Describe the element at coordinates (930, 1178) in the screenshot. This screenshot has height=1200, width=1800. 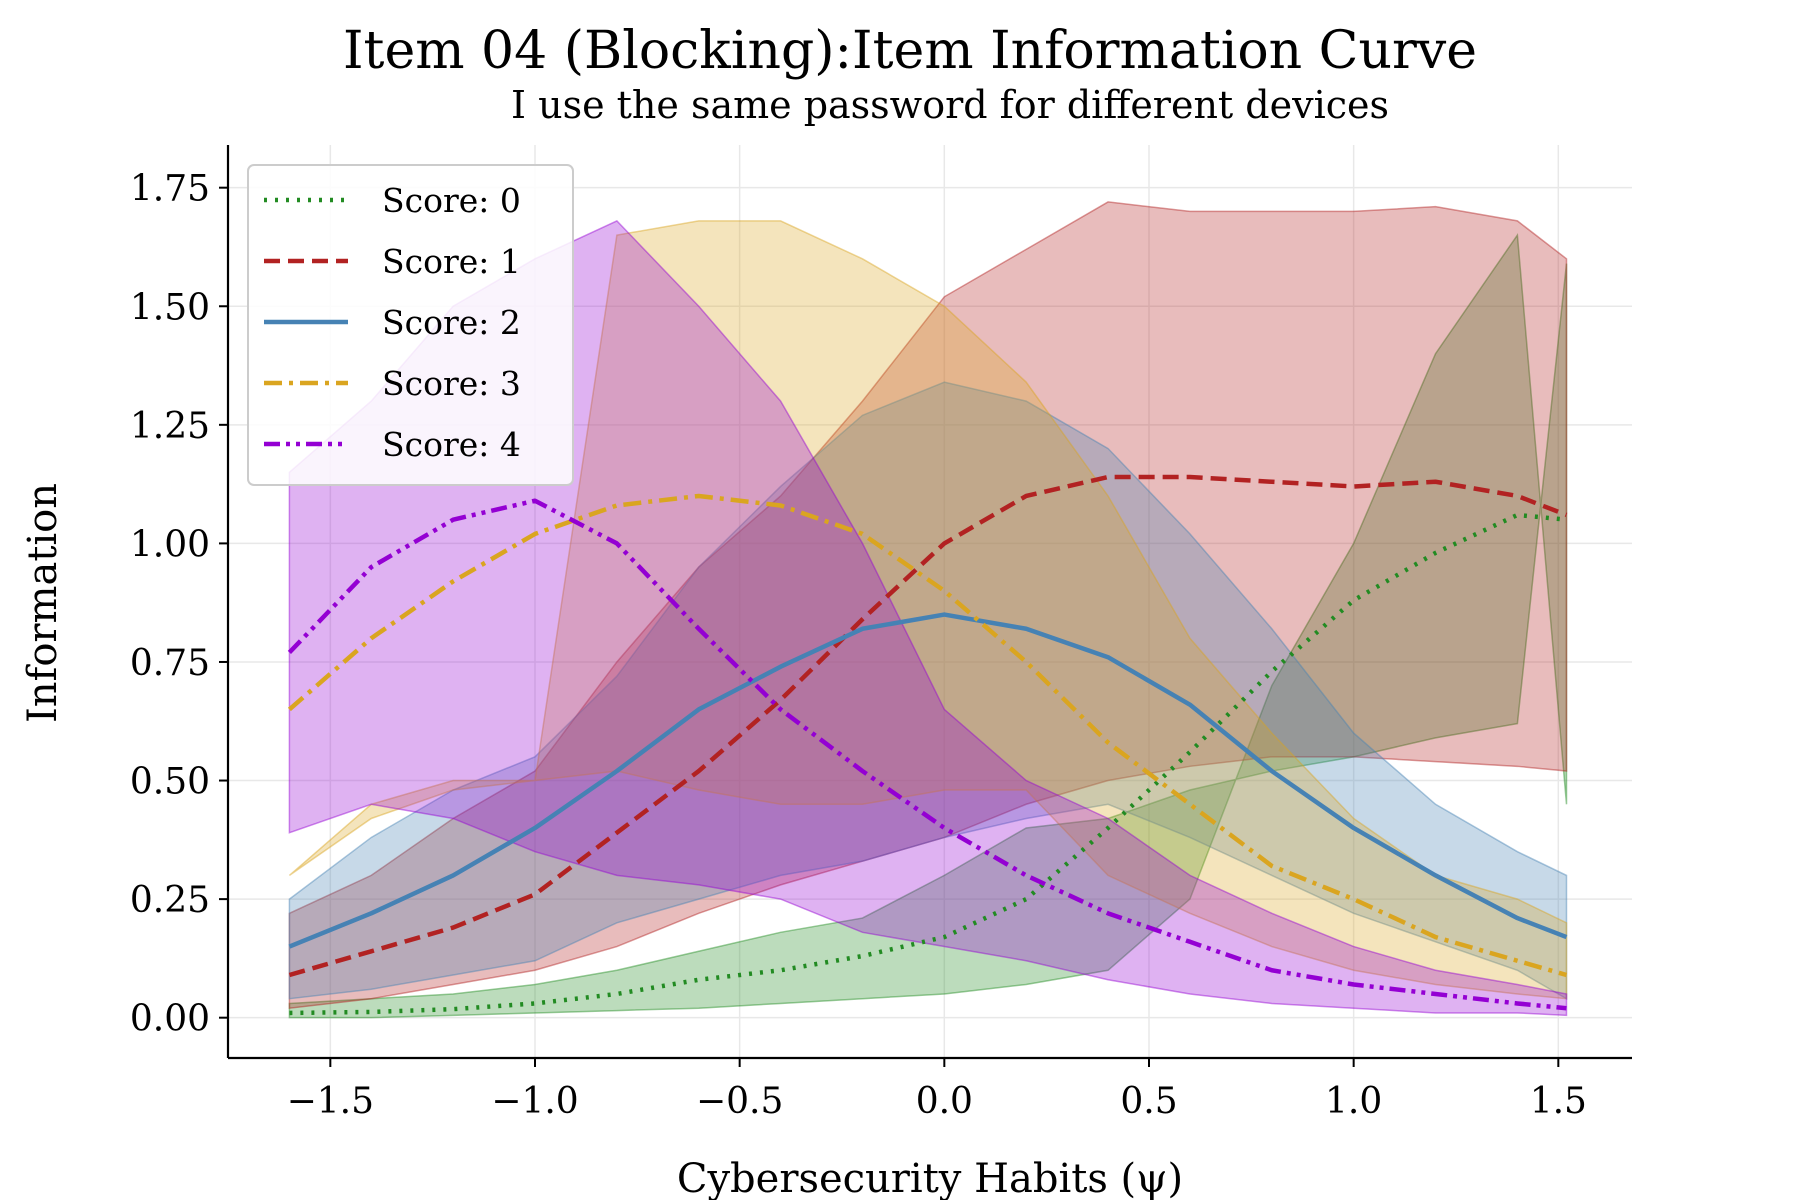
I see `x-axis-label: Cybersecurity Habits (ψ)` at that location.